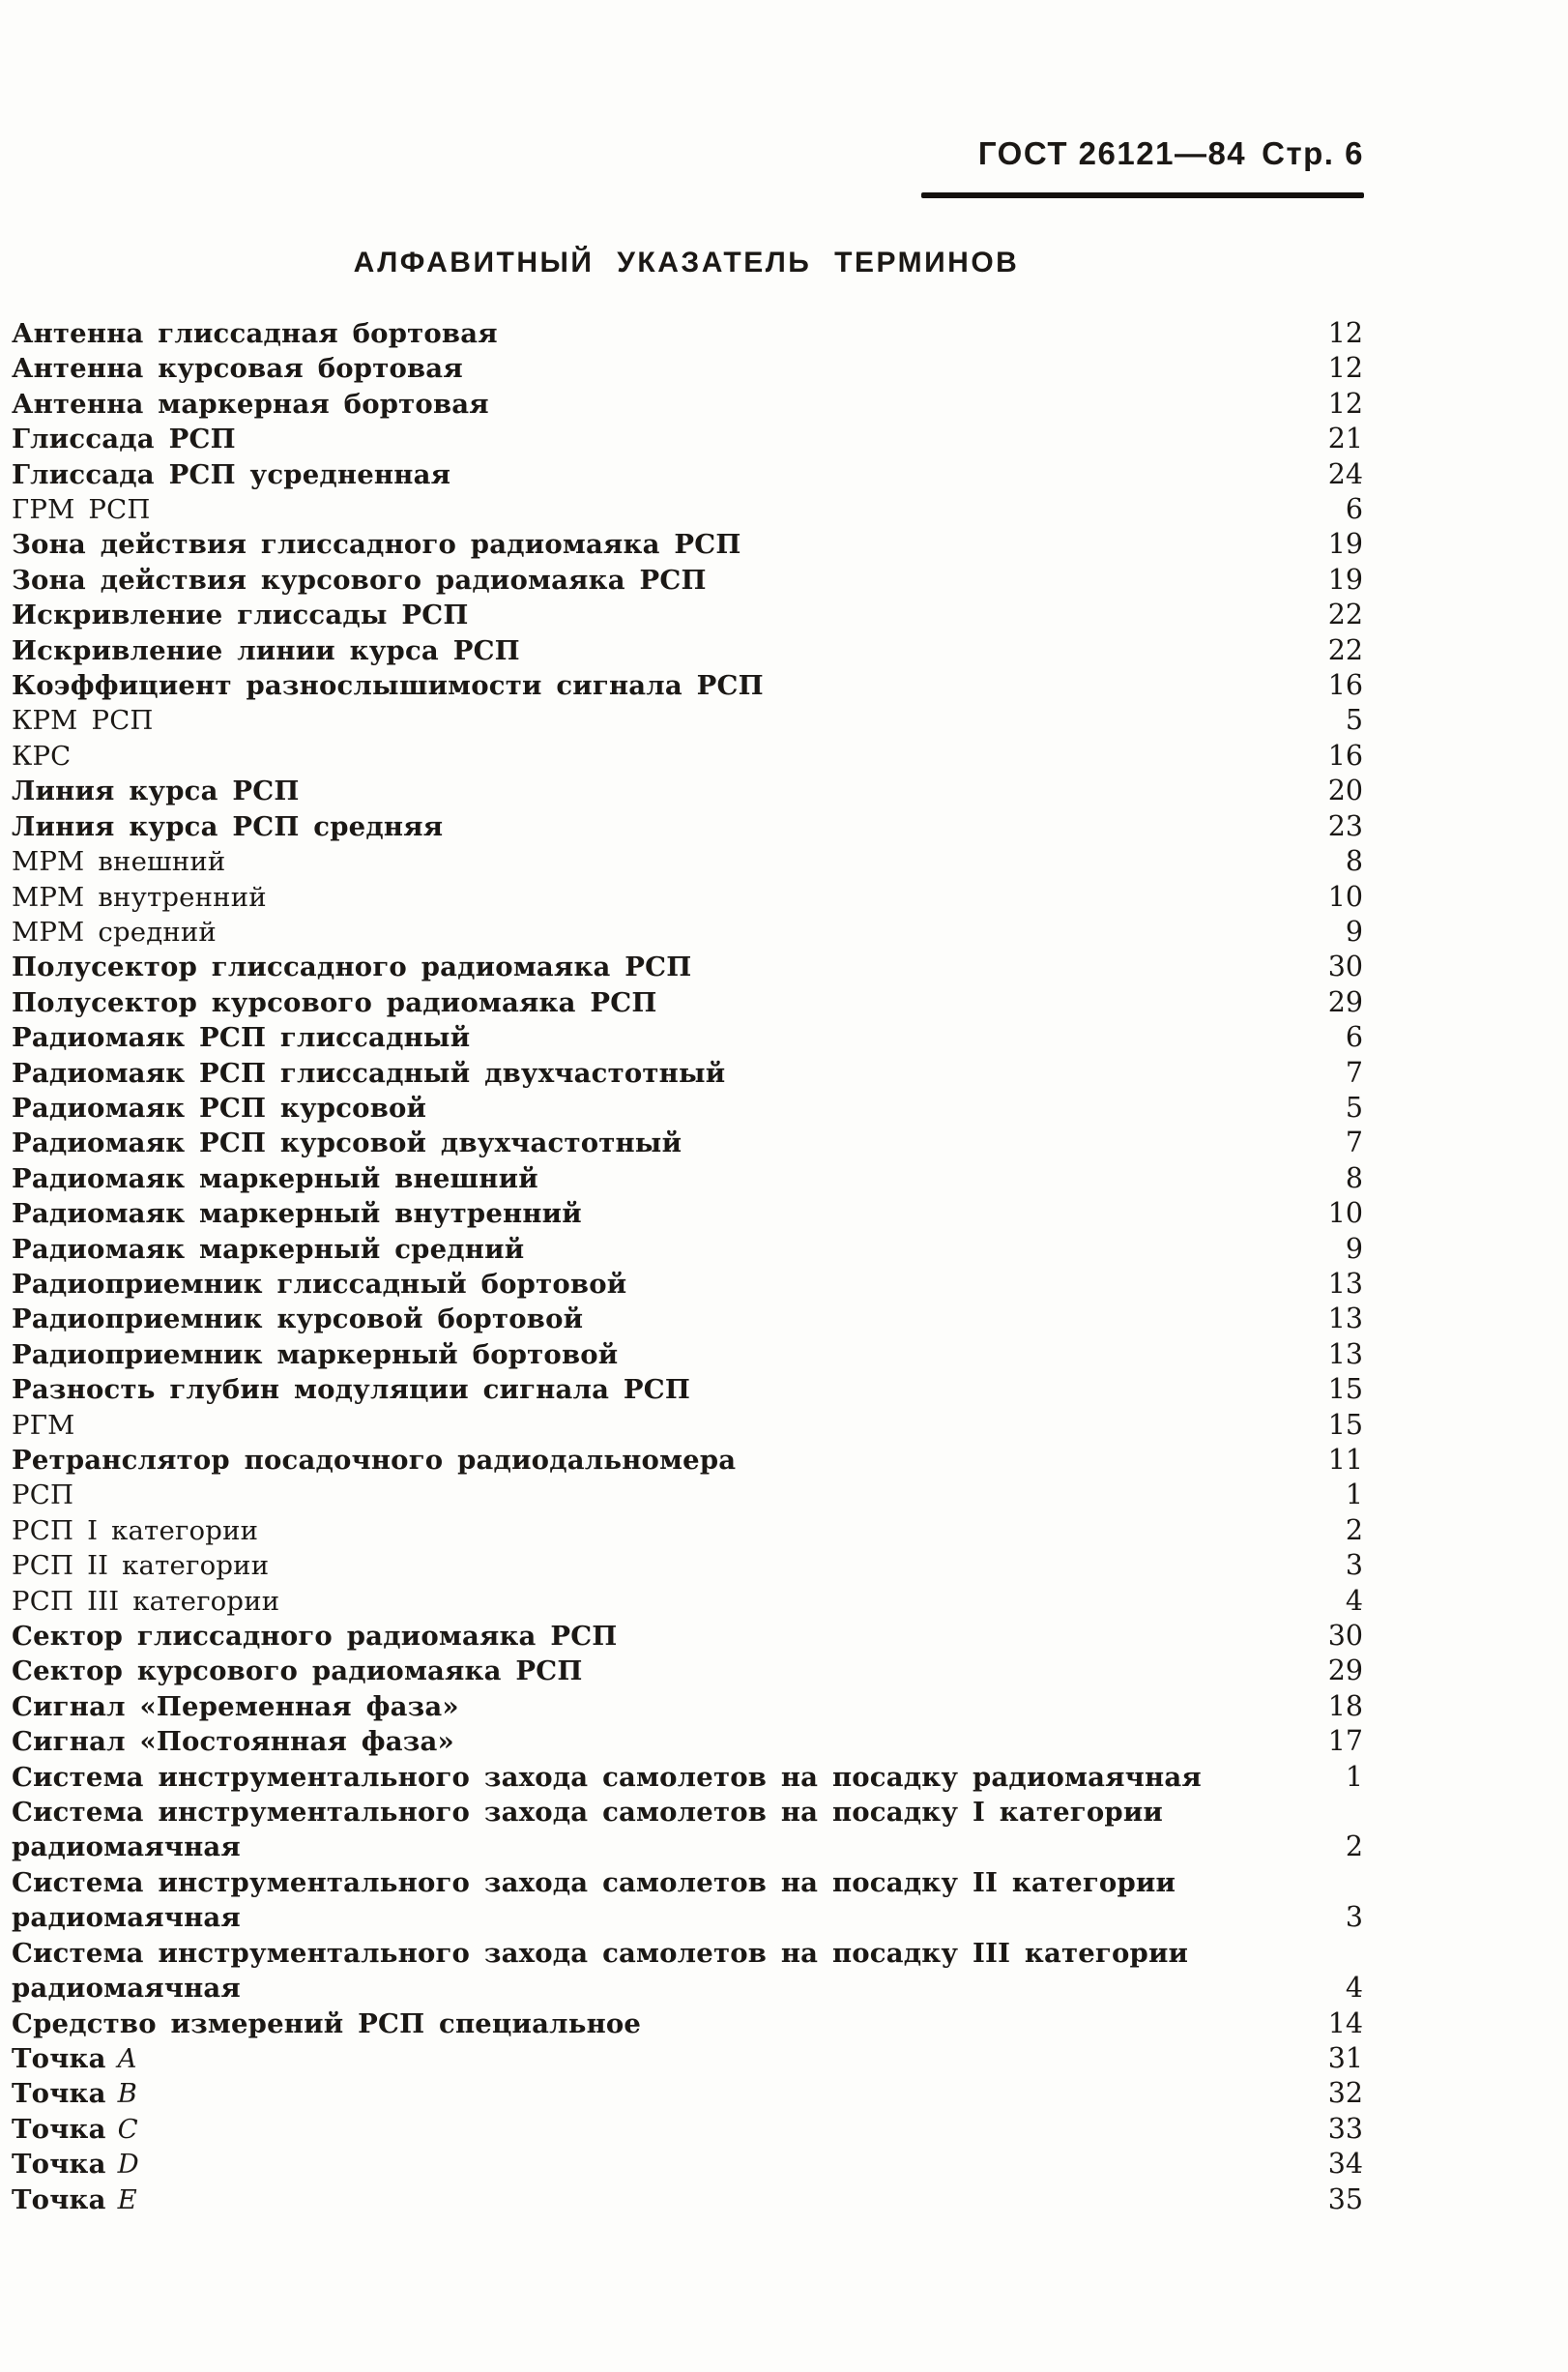 The image size is (1568, 2372). What do you see at coordinates (687, 932) in the screenshot?
I see `index-row: МРМ средний 9` at bounding box center [687, 932].